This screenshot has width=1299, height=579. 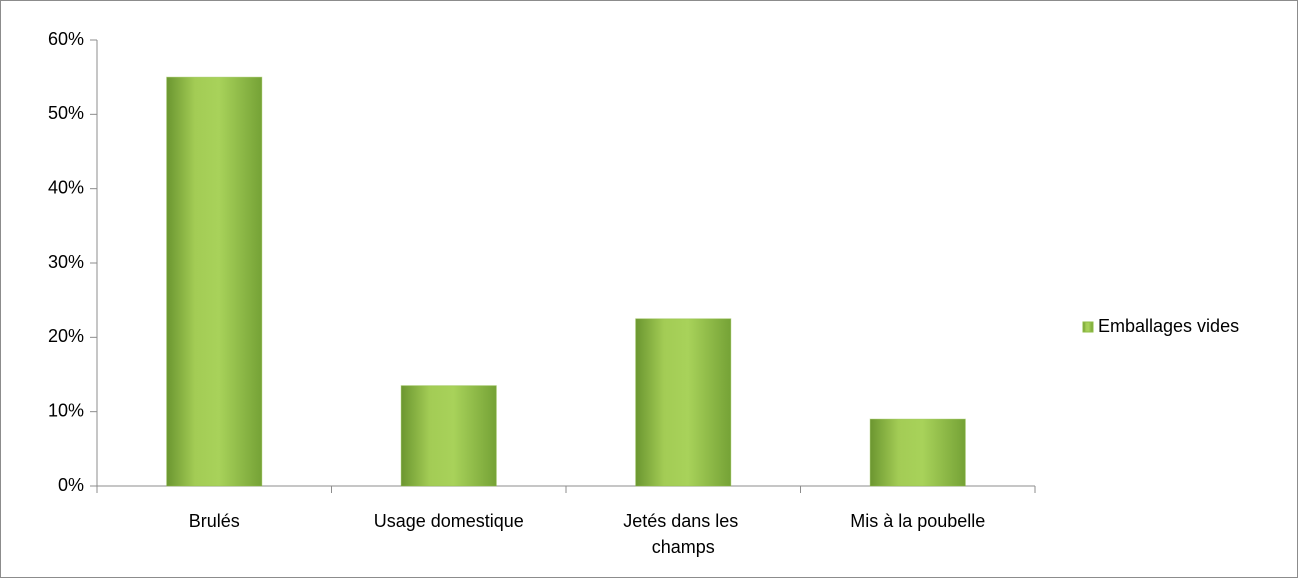 What do you see at coordinates (66, 262) in the screenshot?
I see `y-tick-label: 30%` at bounding box center [66, 262].